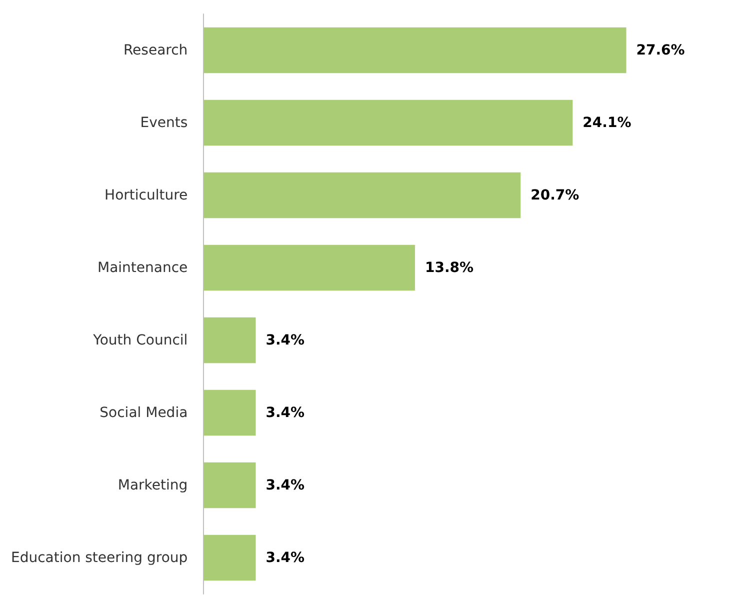 The height and width of the screenshot is (606, 731). Describe the element at coordinates (660, 50) in the screenshot. I see `data-label: 27.6%` at that location.